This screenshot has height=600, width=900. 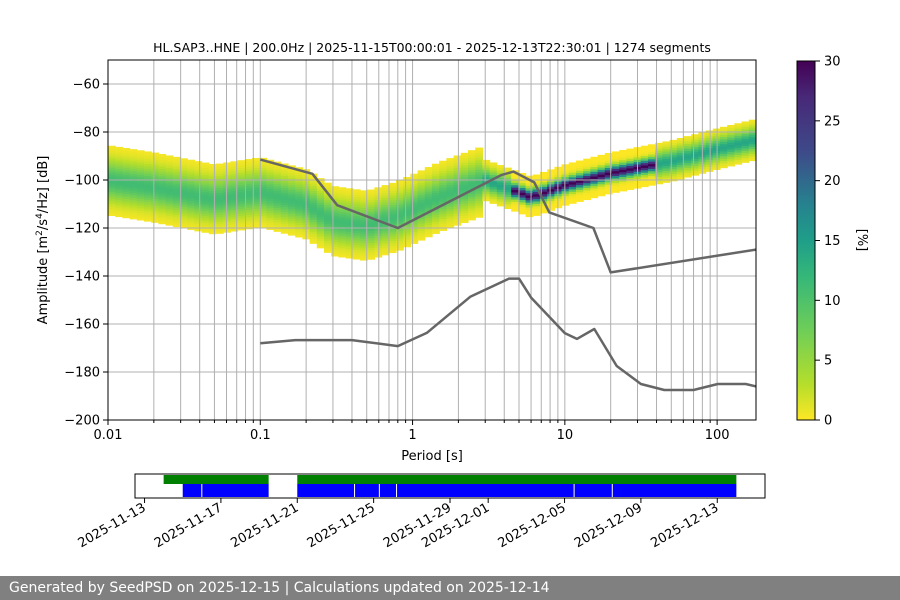 I want to click on timeline-date-label: 2025-11-17, so click(x=188, y=525).